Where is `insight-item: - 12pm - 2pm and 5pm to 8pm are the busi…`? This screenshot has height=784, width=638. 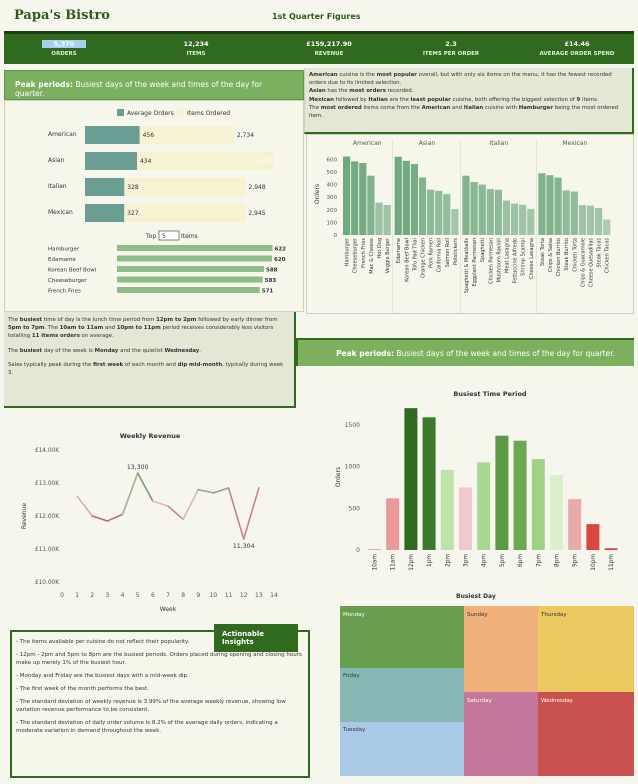
insight-item: - 12pm - 2pm and 5pm to 8pm are the busi… is located at coordinates (159, 659).